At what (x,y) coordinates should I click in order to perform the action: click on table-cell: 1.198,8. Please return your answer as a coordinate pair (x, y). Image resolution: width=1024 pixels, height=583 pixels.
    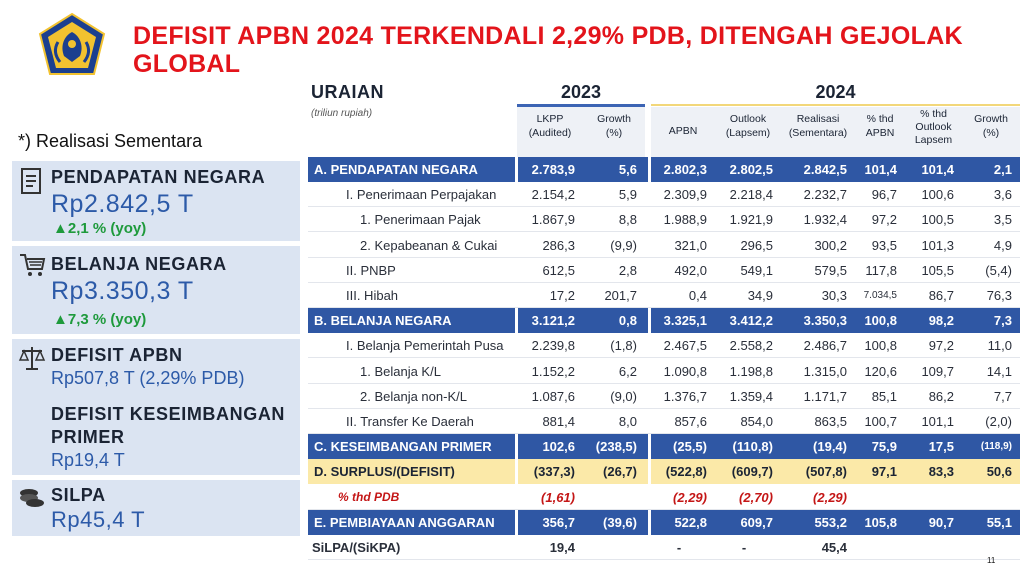
    Looking at the image, I should click on (751, 371).